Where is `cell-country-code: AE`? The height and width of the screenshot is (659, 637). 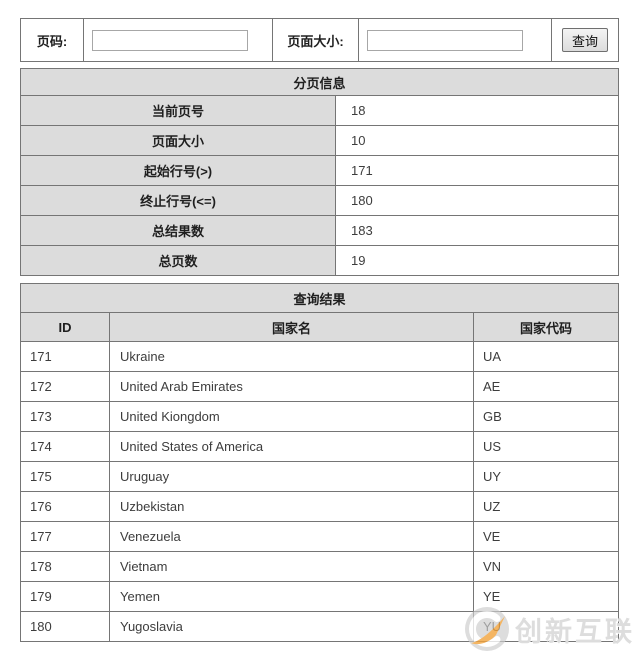 cell-country-code: AE is located at coordinates (546, 386).